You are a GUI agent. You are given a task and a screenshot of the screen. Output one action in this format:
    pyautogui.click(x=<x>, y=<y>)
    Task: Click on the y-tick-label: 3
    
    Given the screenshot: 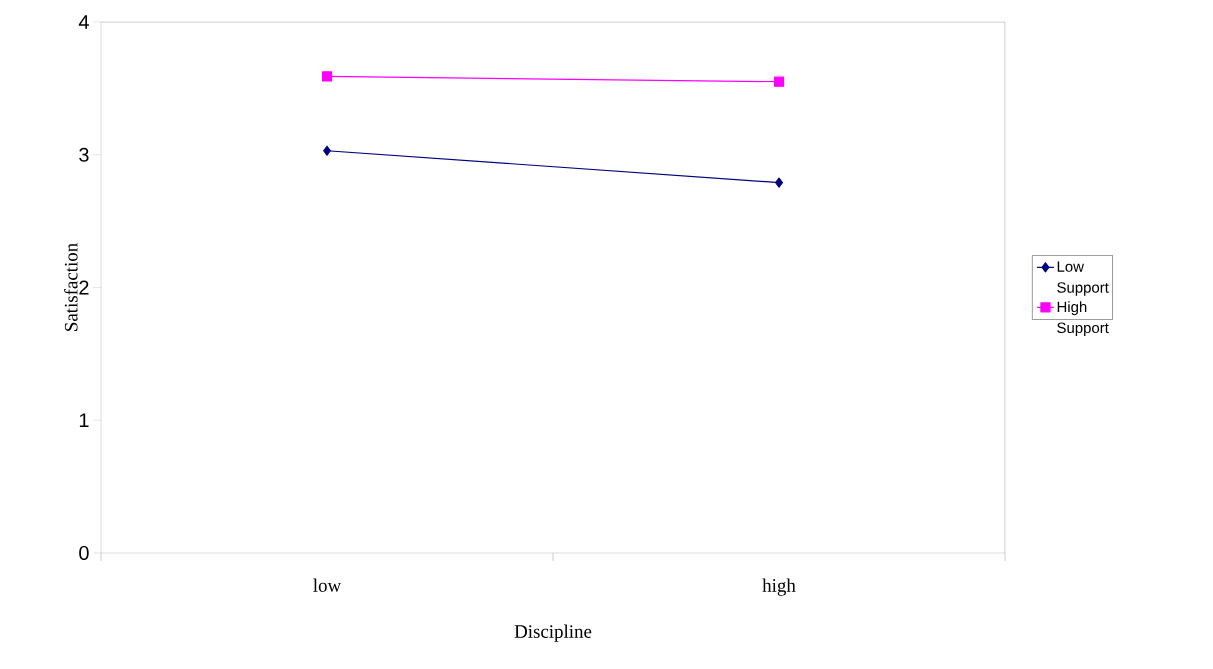 What is the action you would take?
    pyautogui.click(x=84, y=154)
    